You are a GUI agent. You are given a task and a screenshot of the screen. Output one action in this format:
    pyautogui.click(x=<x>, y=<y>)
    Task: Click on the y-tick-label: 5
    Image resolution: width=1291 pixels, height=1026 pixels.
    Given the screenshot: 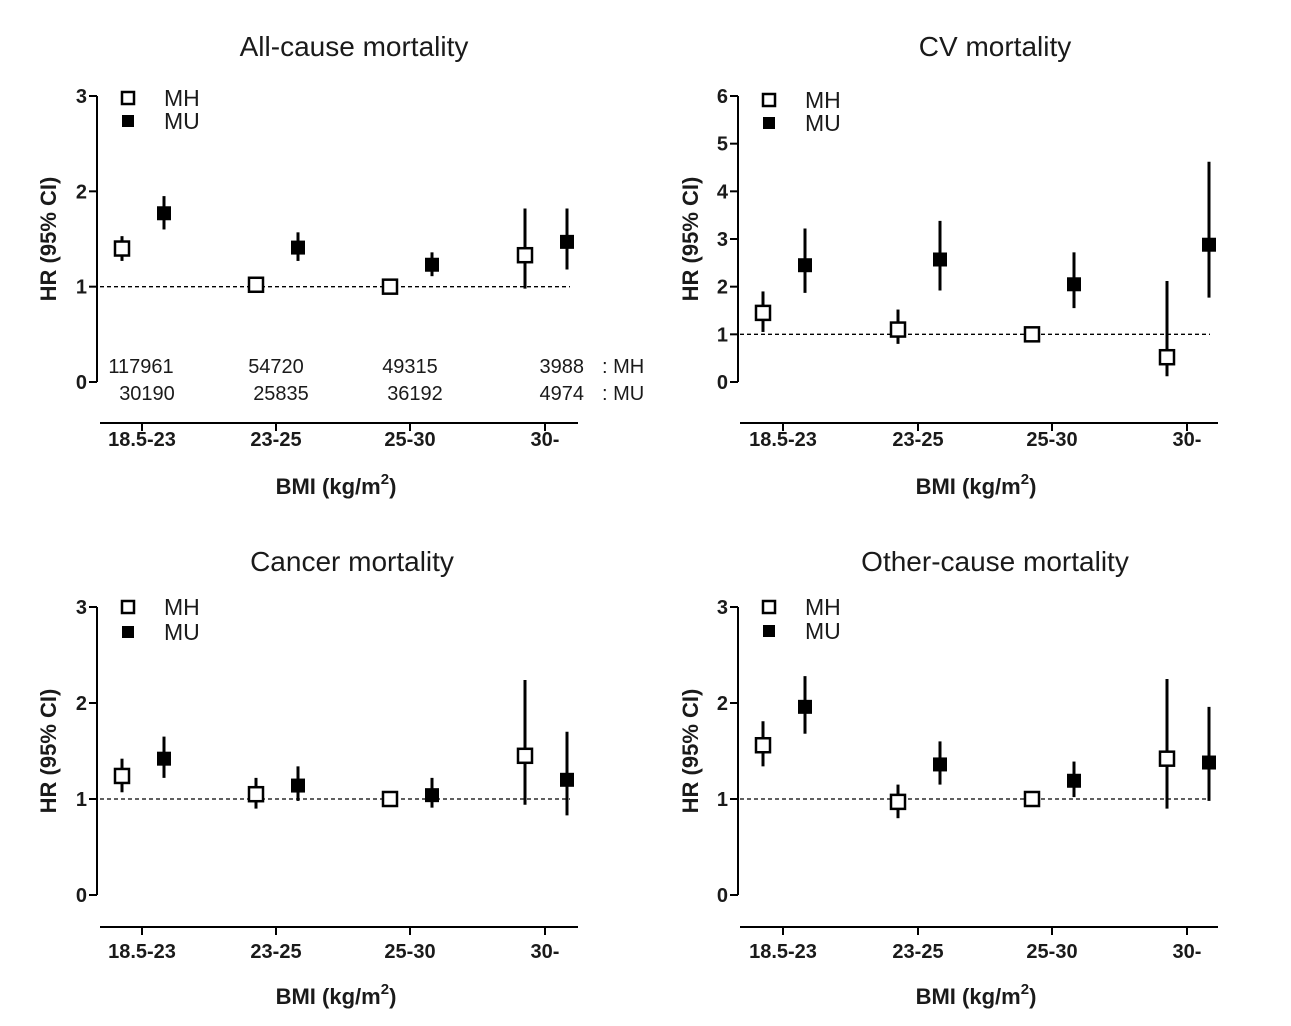 What is the action you would take?
    pyautogui.click(x=722, y=145)
    